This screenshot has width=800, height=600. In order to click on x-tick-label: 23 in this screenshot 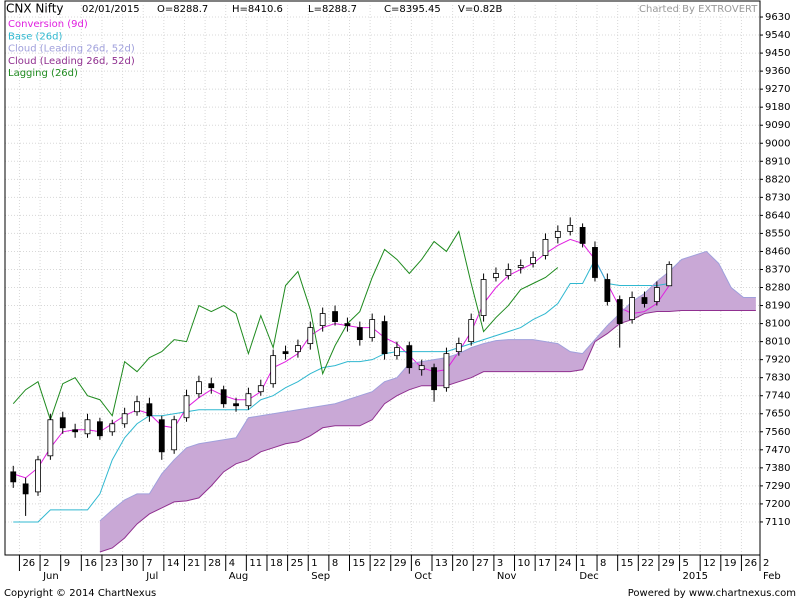, I will do `click(111, 563)`.